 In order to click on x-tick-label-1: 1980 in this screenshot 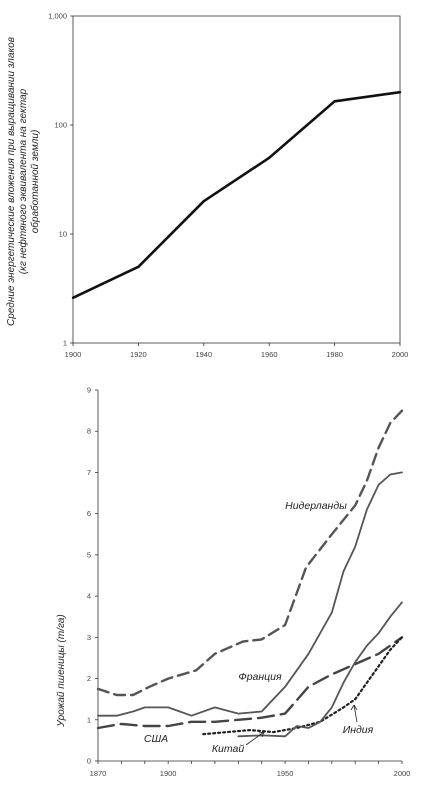, I will do `click(334, 354)`.